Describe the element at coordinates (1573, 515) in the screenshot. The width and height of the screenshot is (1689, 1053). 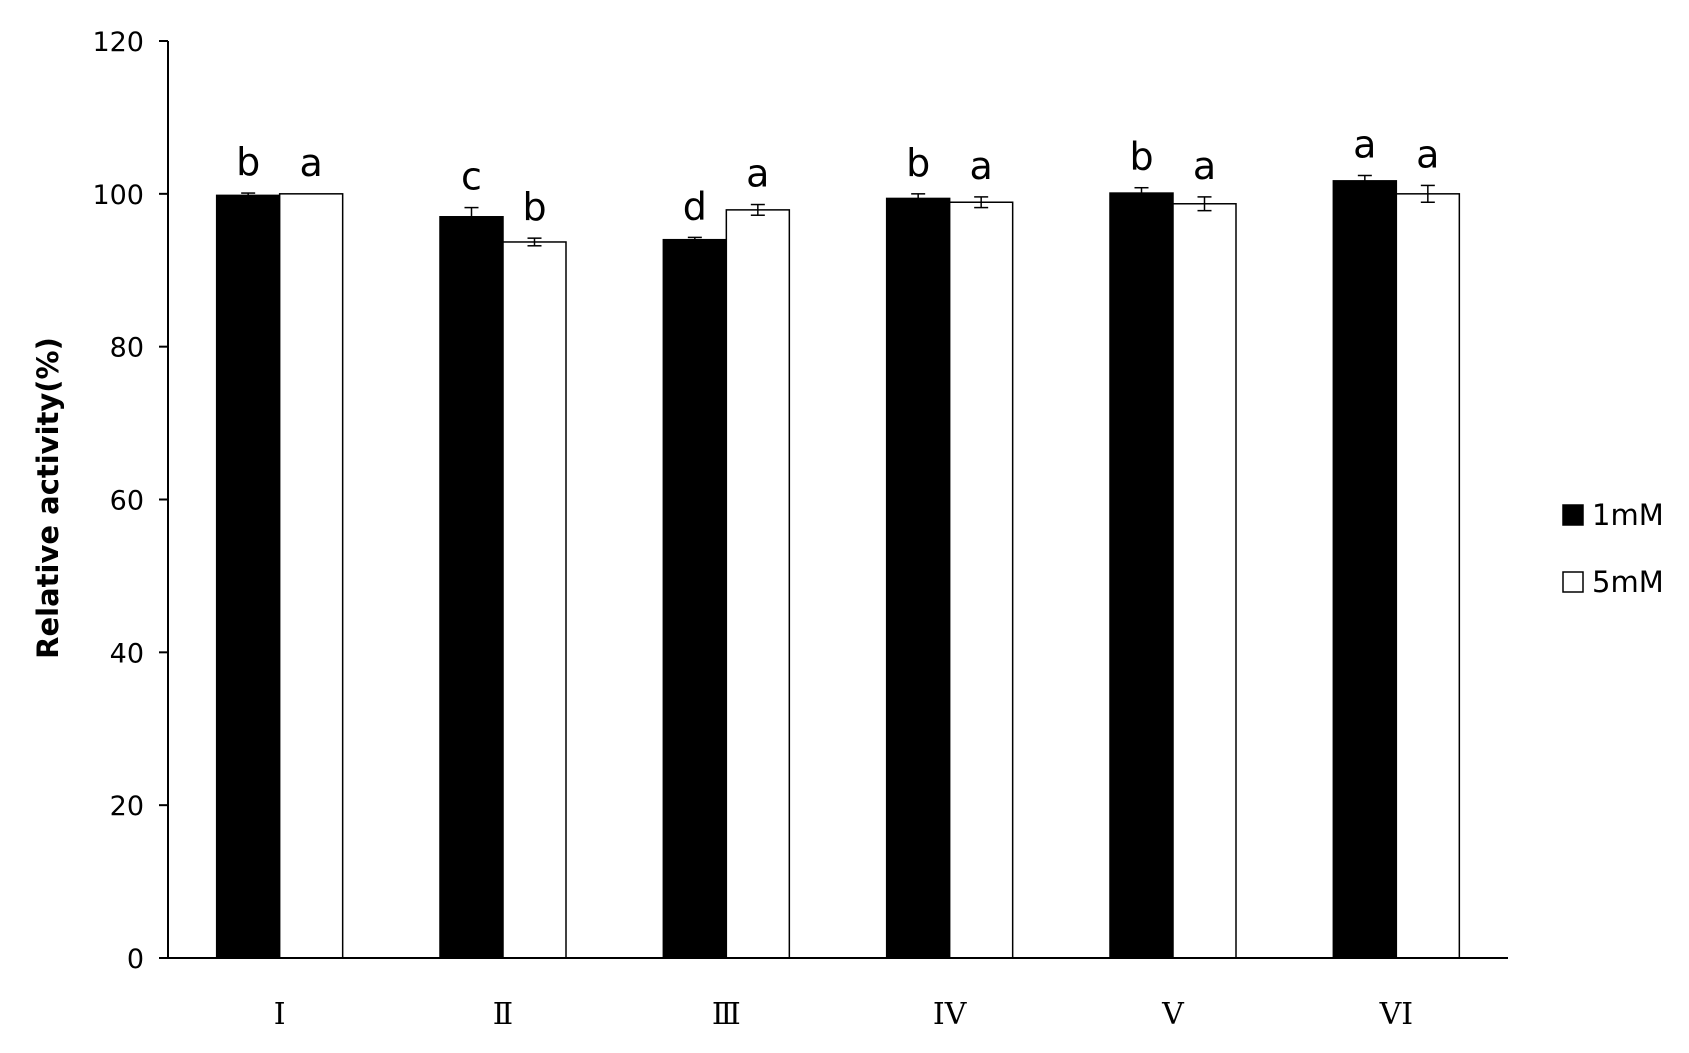
I see `legend-swatch-1mM` at that location.